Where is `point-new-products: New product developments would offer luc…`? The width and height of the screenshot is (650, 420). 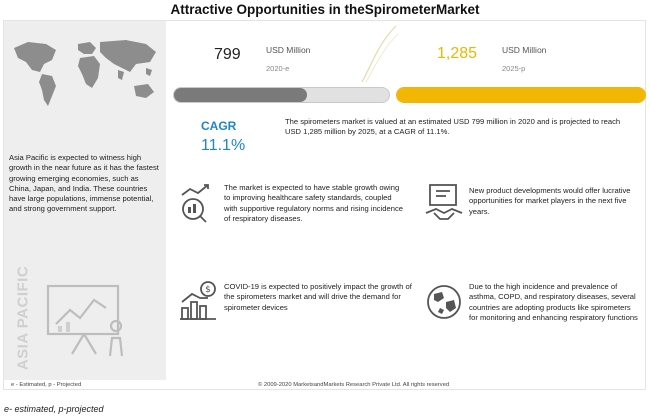 point-new-products: New product developments would offer luc… is located at coordinates (550, 201).